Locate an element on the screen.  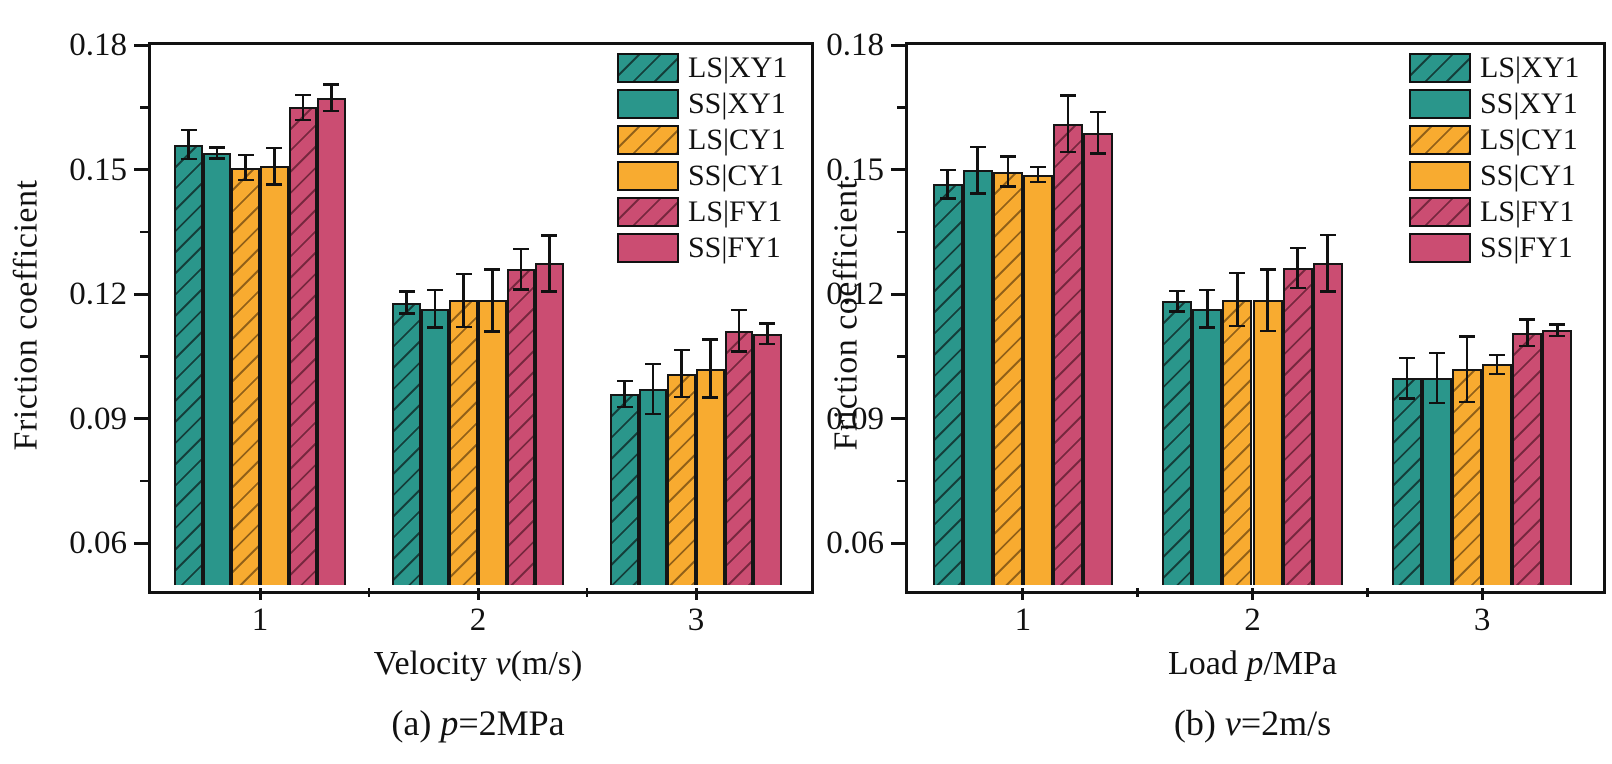
x-tick-label: 2 is located at coordinates (1252, 620).